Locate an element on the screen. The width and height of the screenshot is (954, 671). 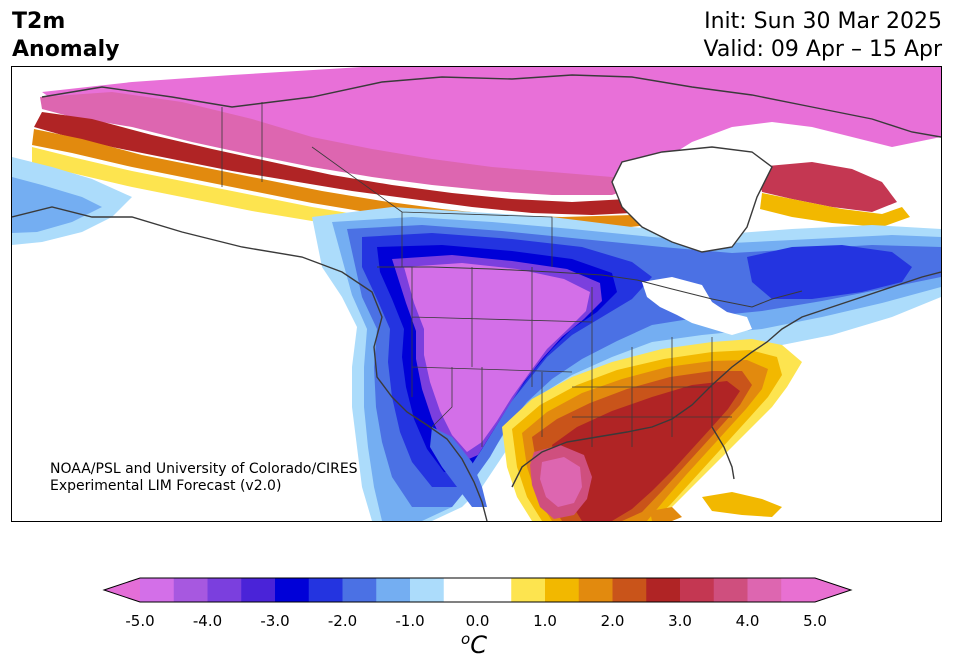
cold-lilac-core is located at coordinates (497, 357).